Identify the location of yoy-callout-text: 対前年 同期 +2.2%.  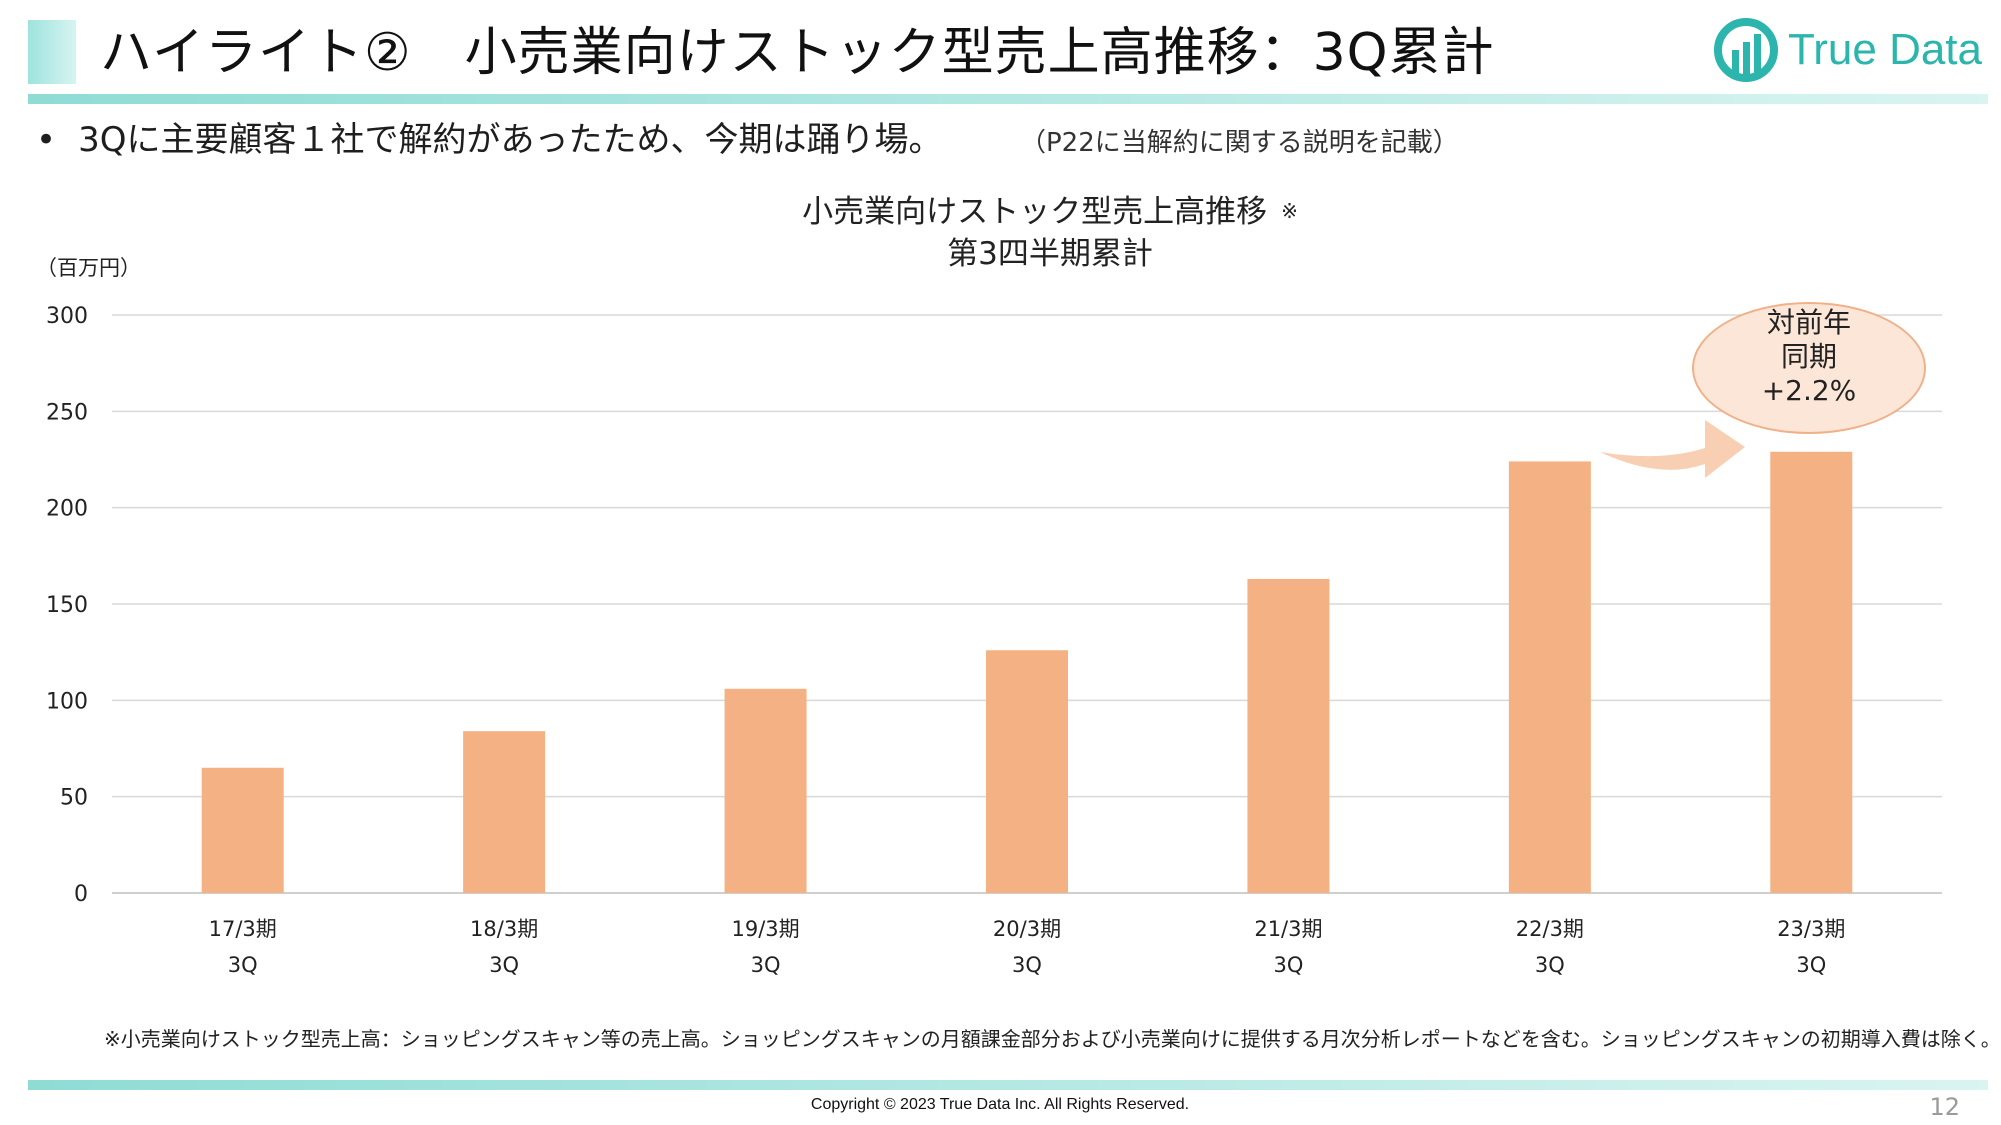
(1809, 357).